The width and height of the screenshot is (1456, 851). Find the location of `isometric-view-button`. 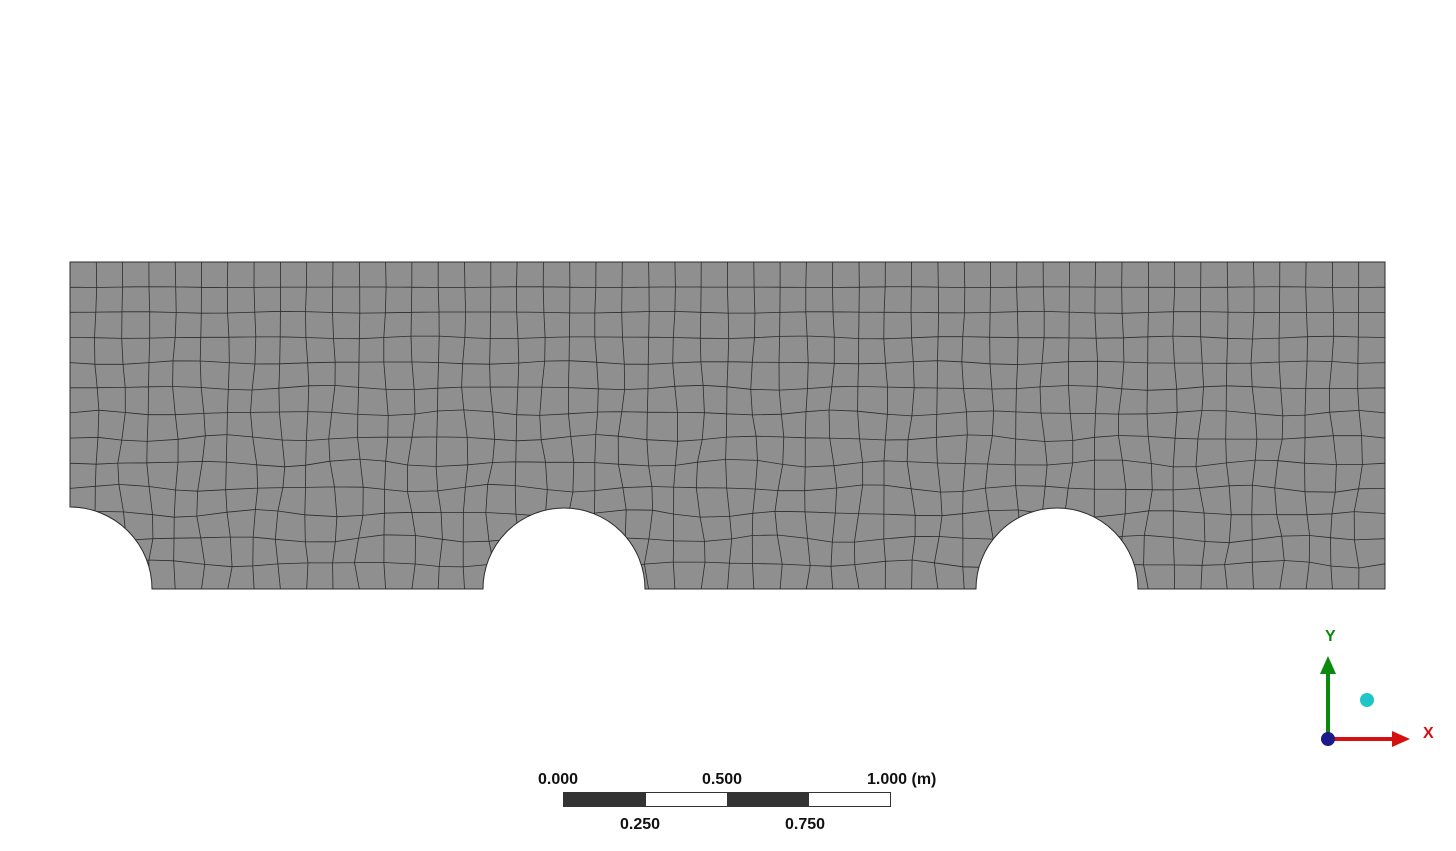

isometric-view-button is located at coordinates (1367, 700).